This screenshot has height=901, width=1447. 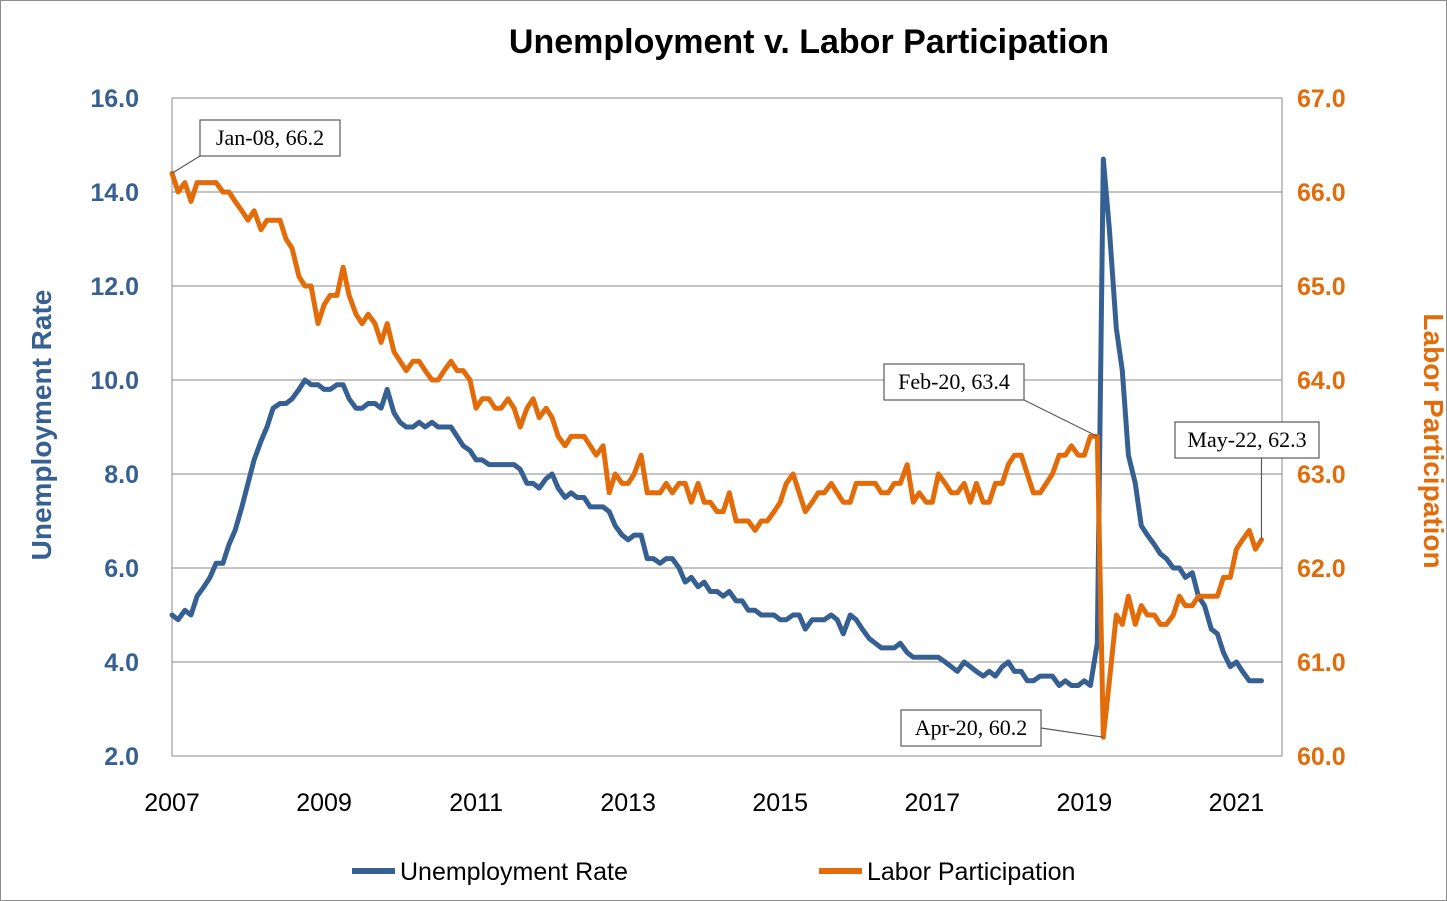 I want to click on x-tick-label: 2019, so click(x=1085, y=803).